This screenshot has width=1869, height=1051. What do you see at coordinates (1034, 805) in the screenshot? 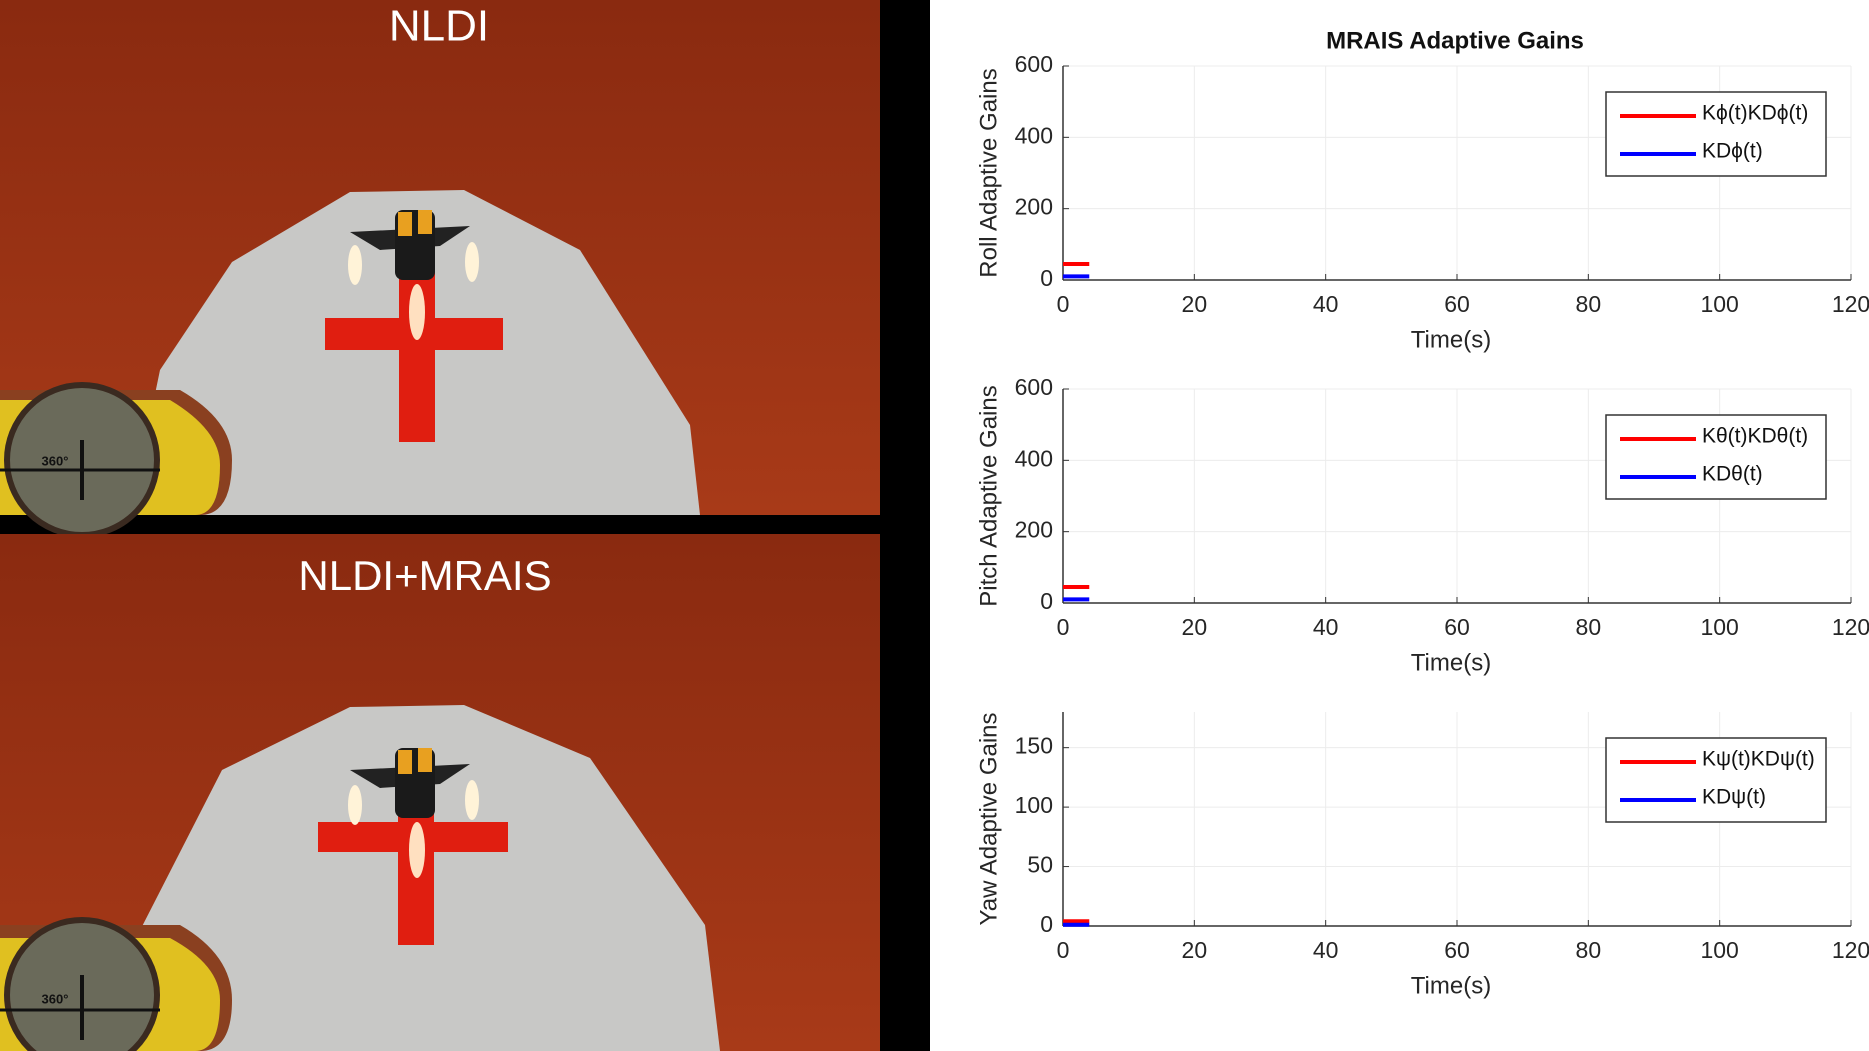
I see `y-tick-label: 100` at bounding box center [1034, 805].